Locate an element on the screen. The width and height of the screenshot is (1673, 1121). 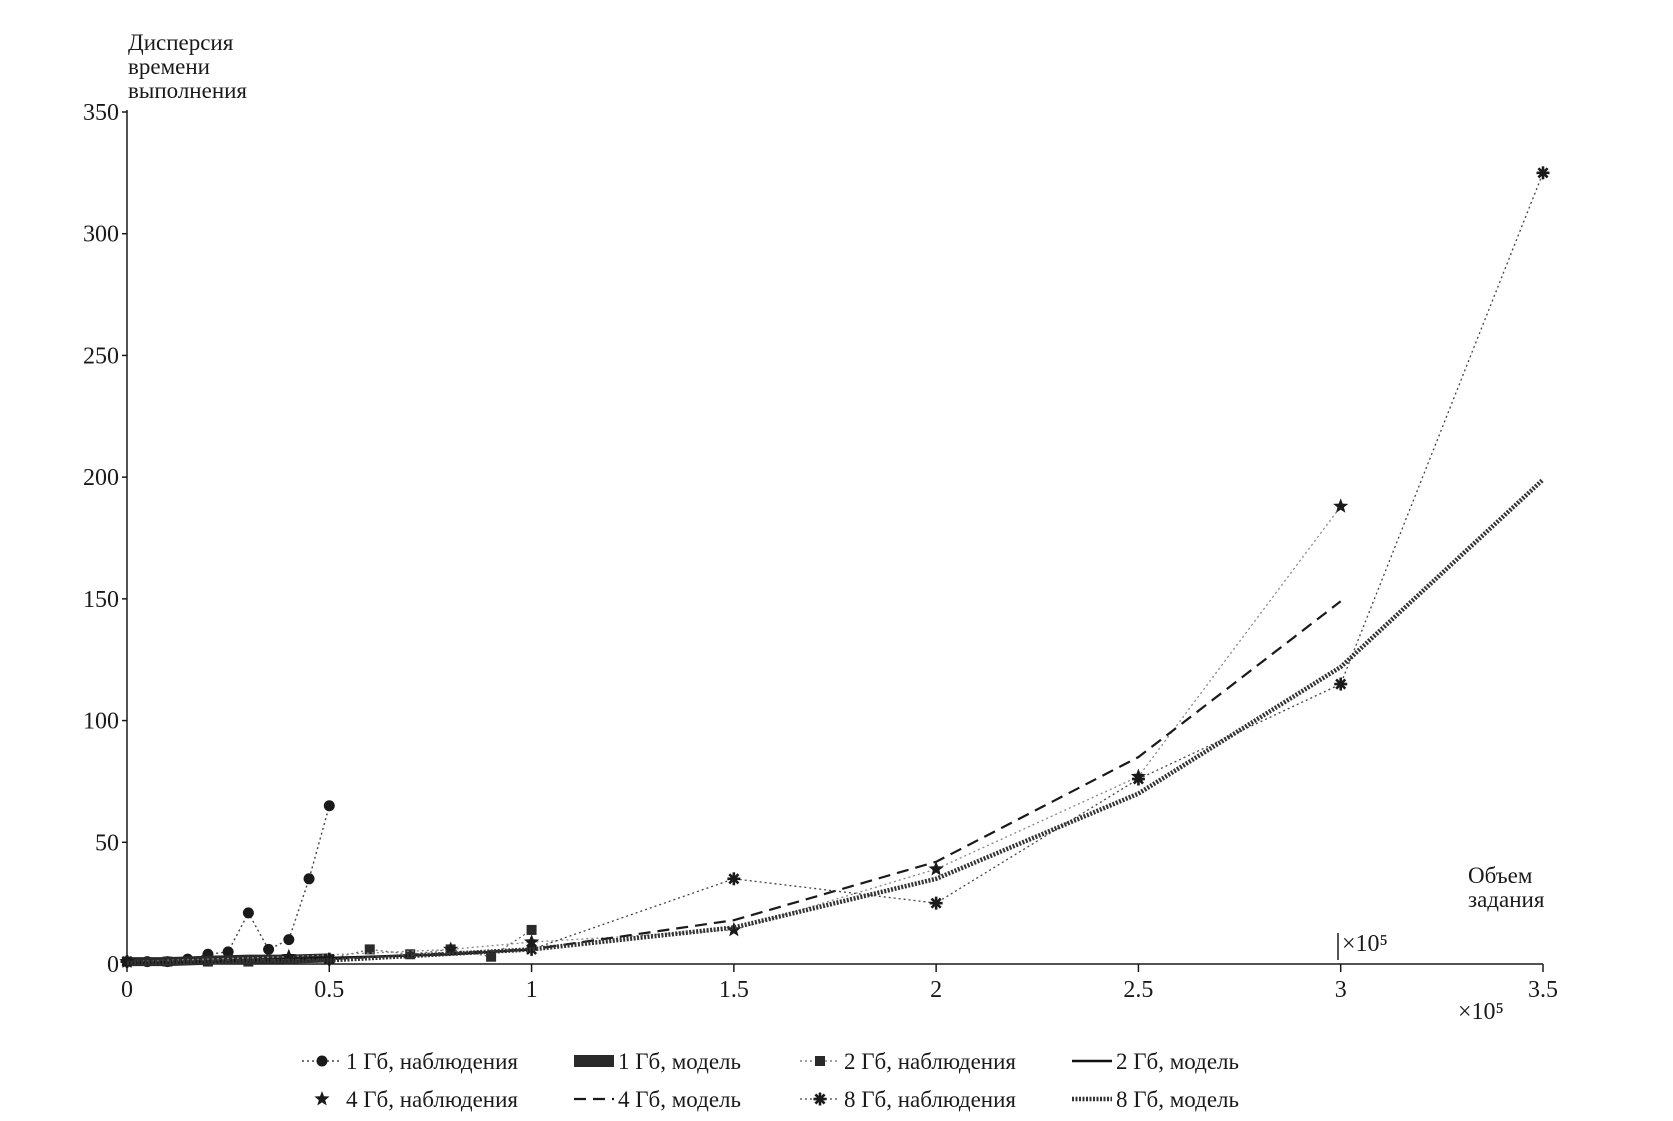
legend-item: 4 Гб, модель is located at coordinates (657, 1099).